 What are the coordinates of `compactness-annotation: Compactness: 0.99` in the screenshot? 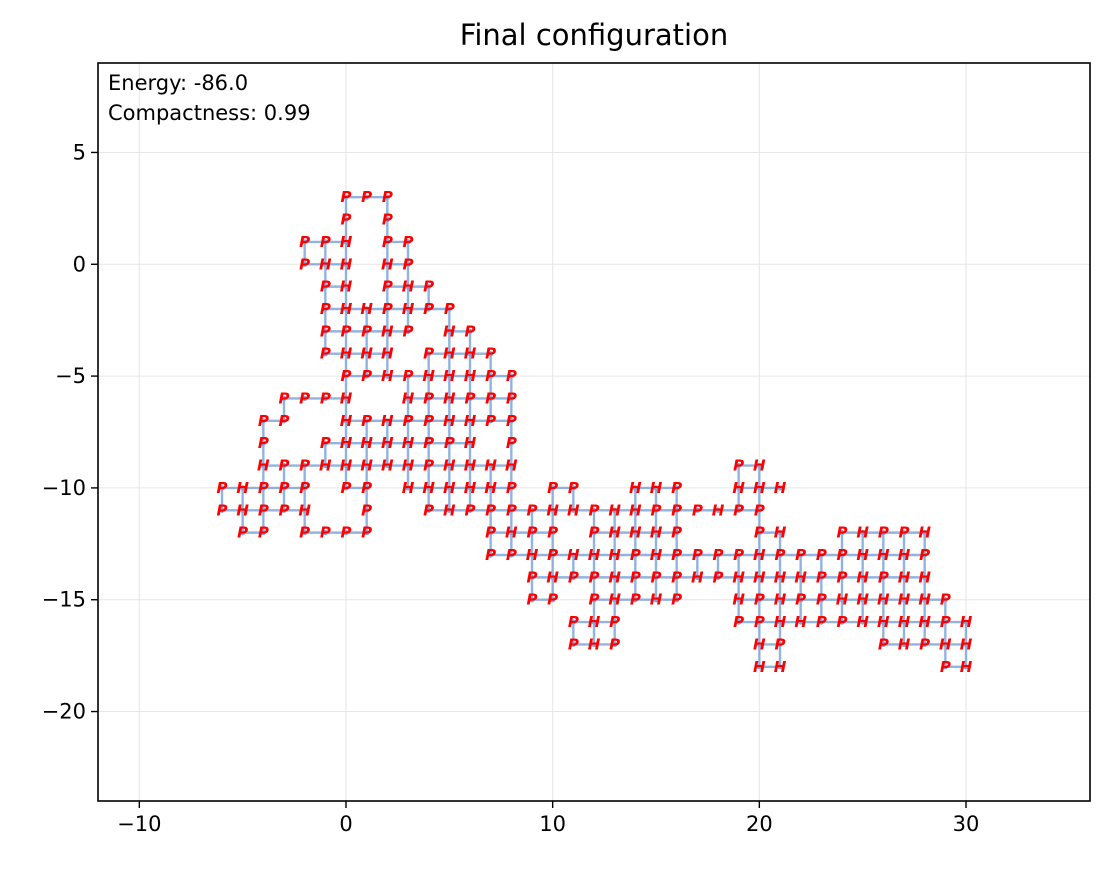 It's located at (209, 113).